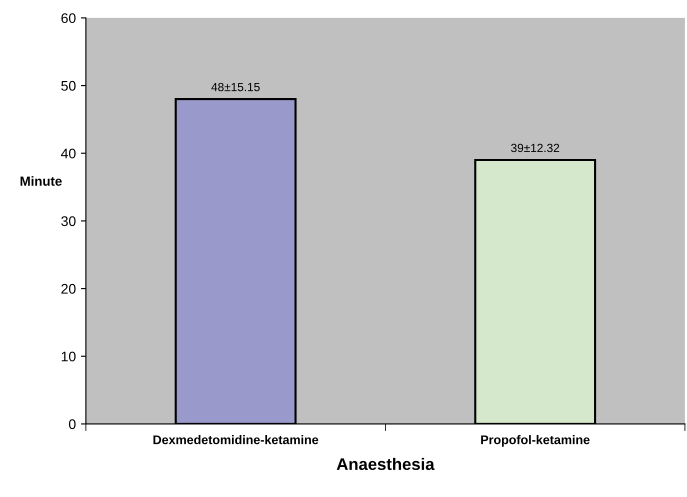 This screenshot has height=497, width=687. I want to click on x-axis-title: Anaesthesia, so click(385, 464).